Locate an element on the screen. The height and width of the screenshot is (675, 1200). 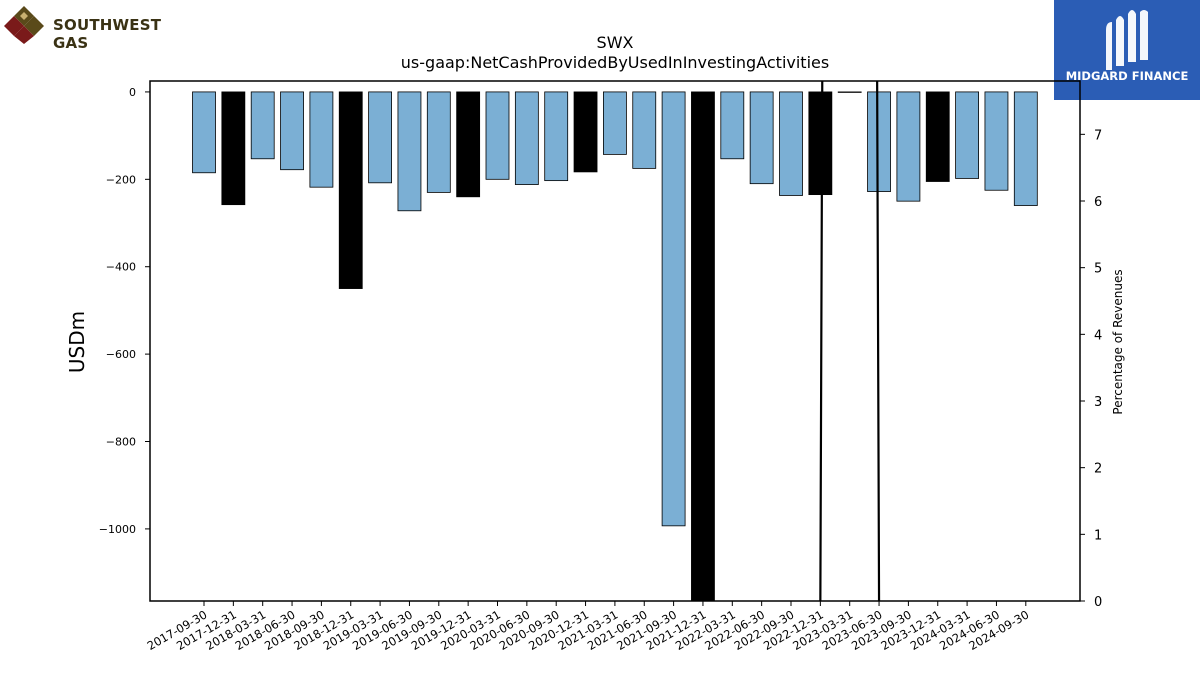
right-tick-label: 2 is located at coordinates (1098, 469).